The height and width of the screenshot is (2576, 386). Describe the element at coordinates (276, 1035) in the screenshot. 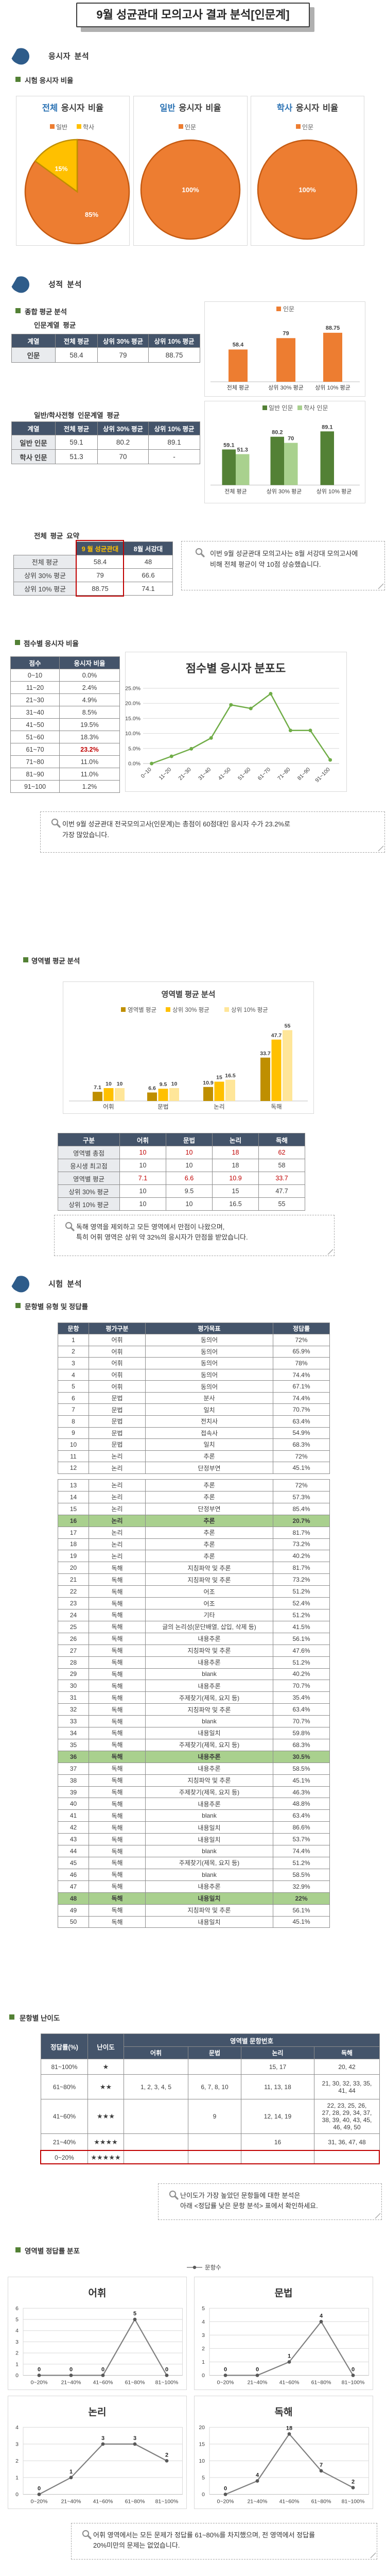

I see `svg-text: 47.7` at that location.